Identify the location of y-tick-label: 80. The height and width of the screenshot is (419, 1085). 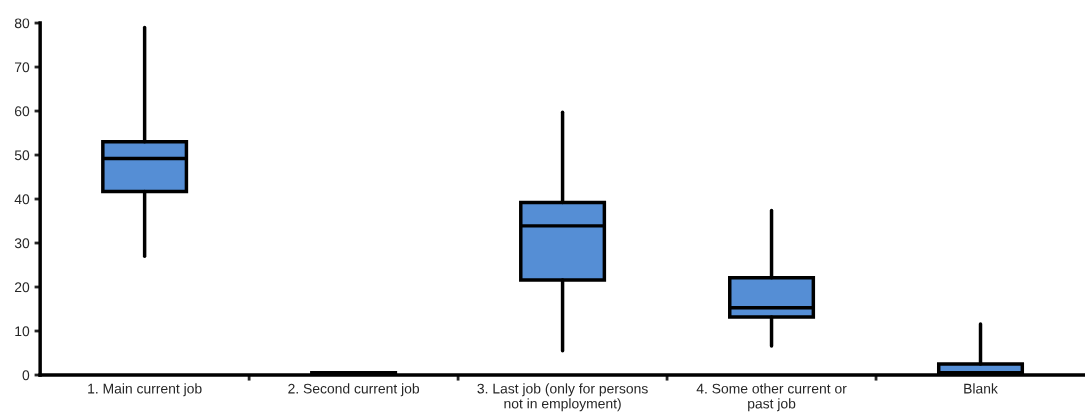
(22, 23).